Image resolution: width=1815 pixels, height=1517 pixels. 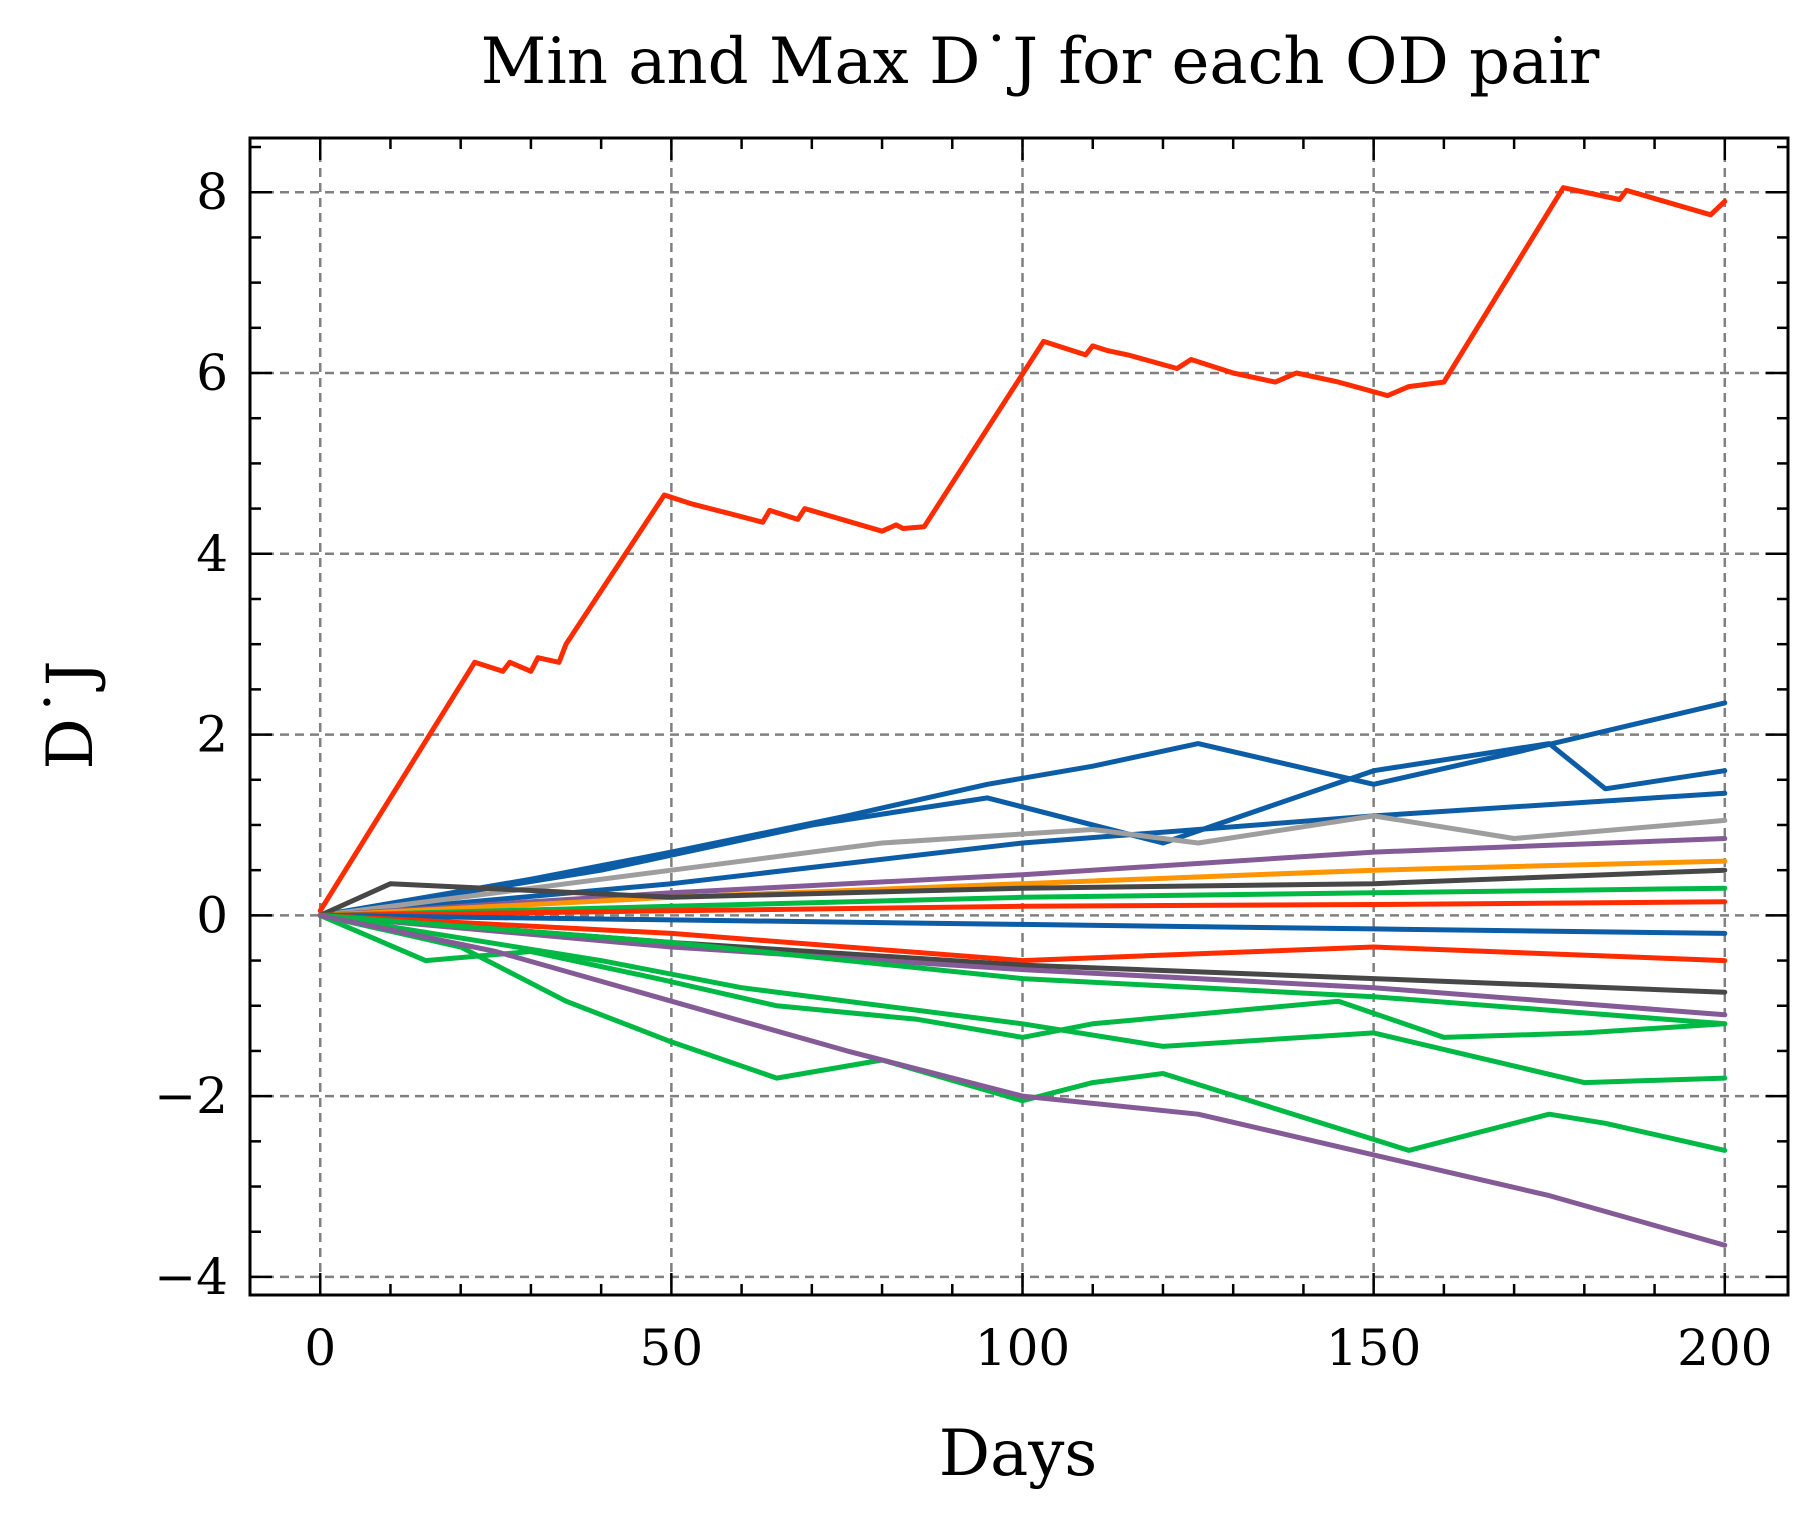 What do you see at coordinates (1022, 1348) in the screenshot?
I see `x-tick-label: 100` at bounding box center [1022, 1348].